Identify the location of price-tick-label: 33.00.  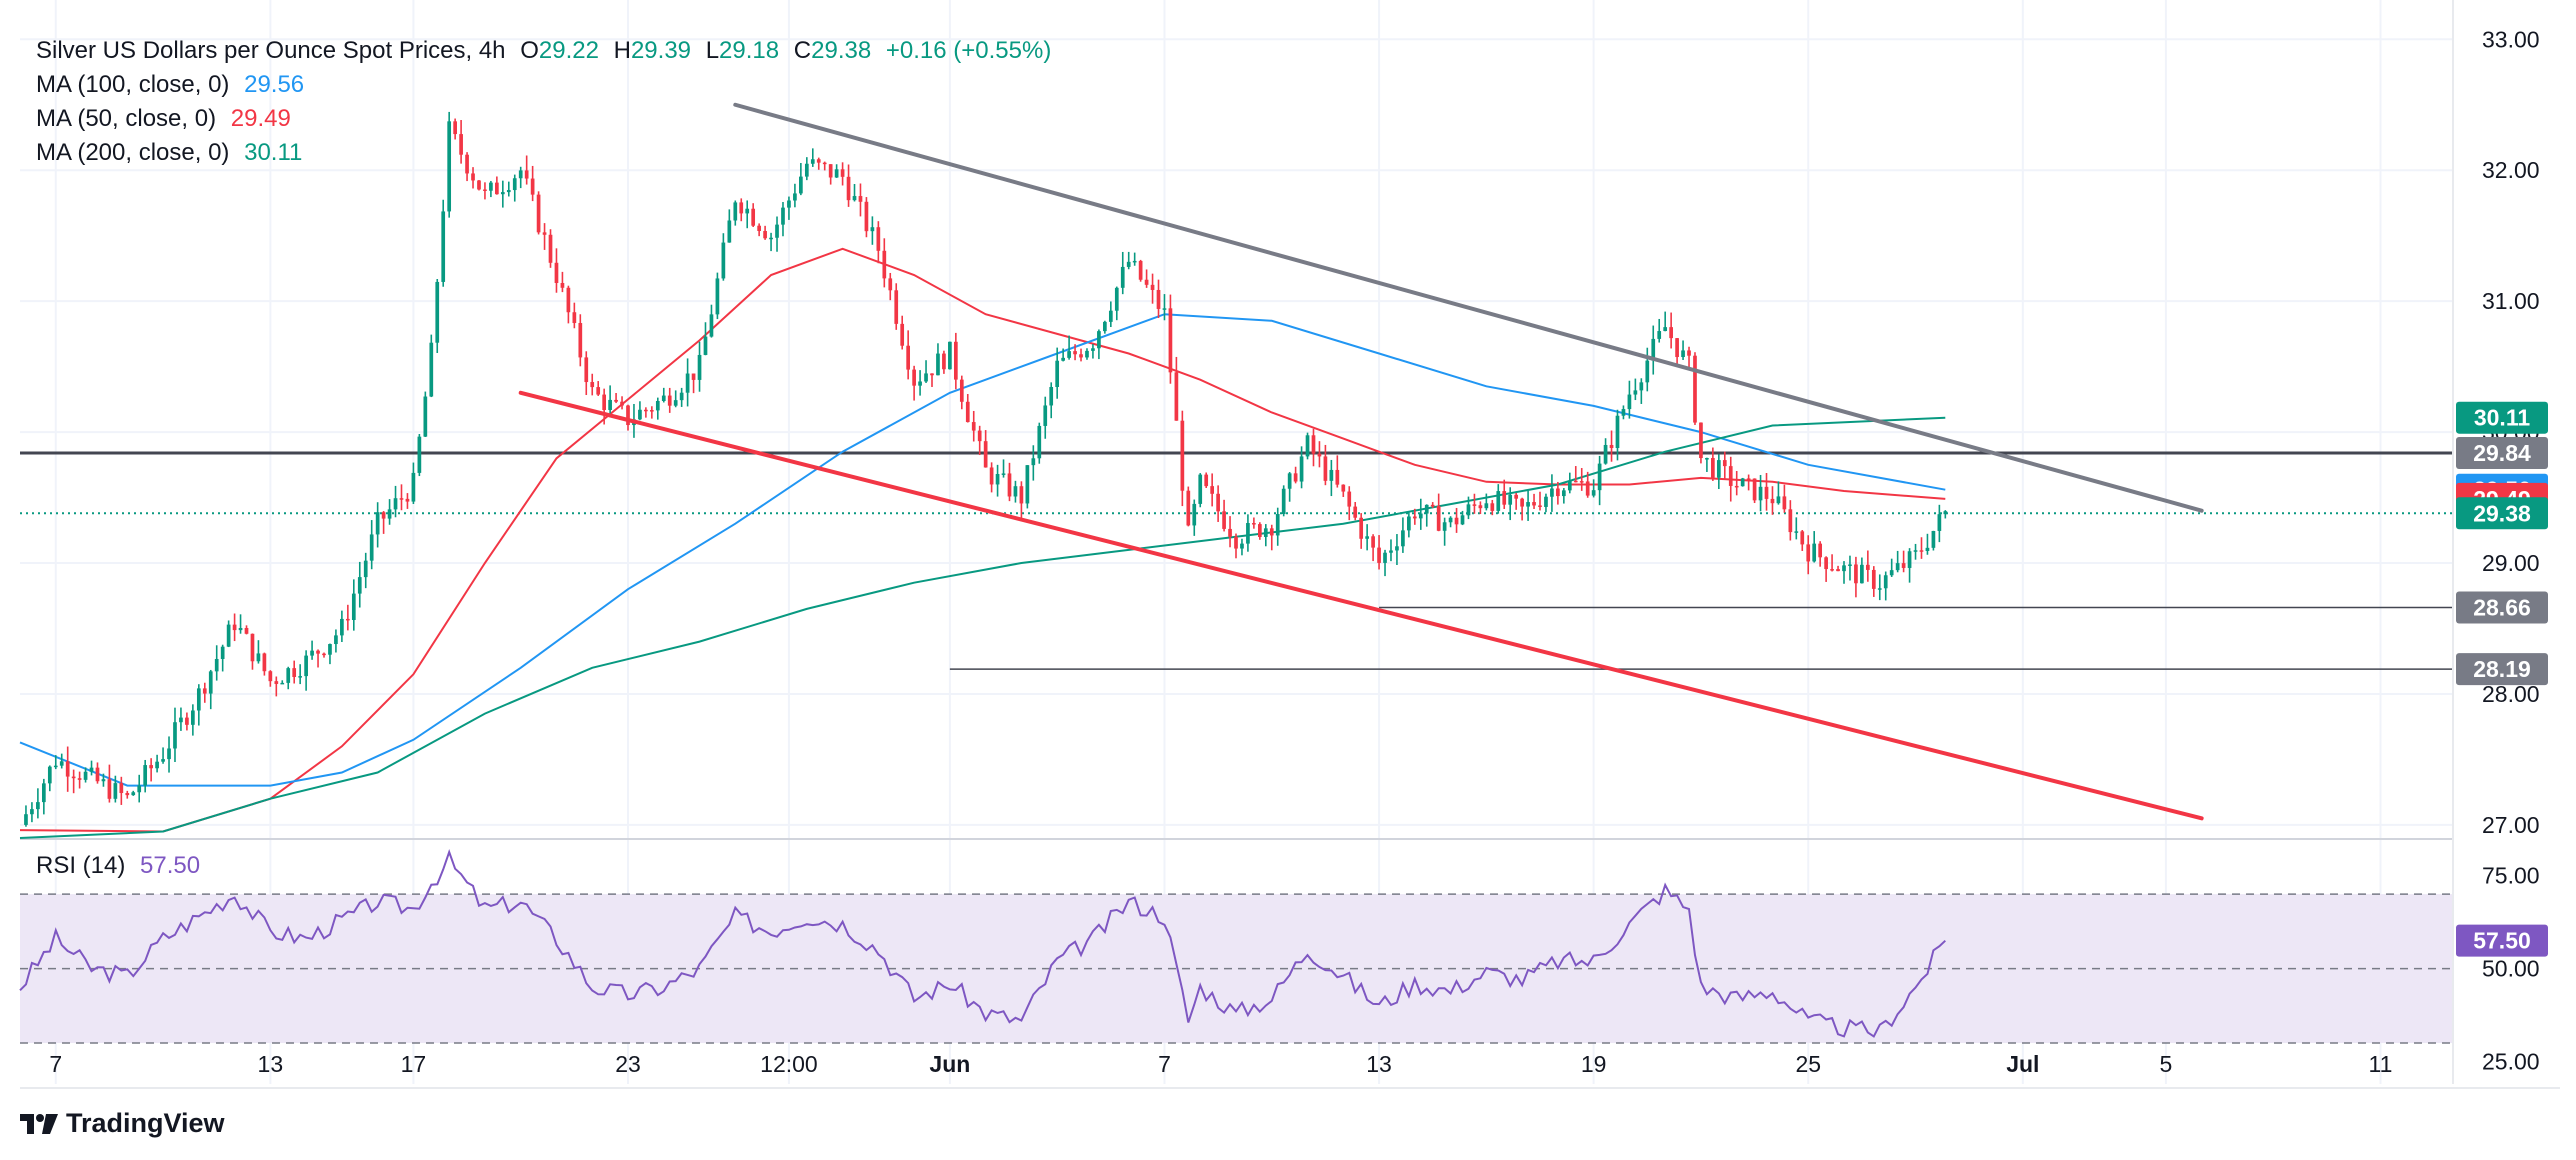
(2511, 39).